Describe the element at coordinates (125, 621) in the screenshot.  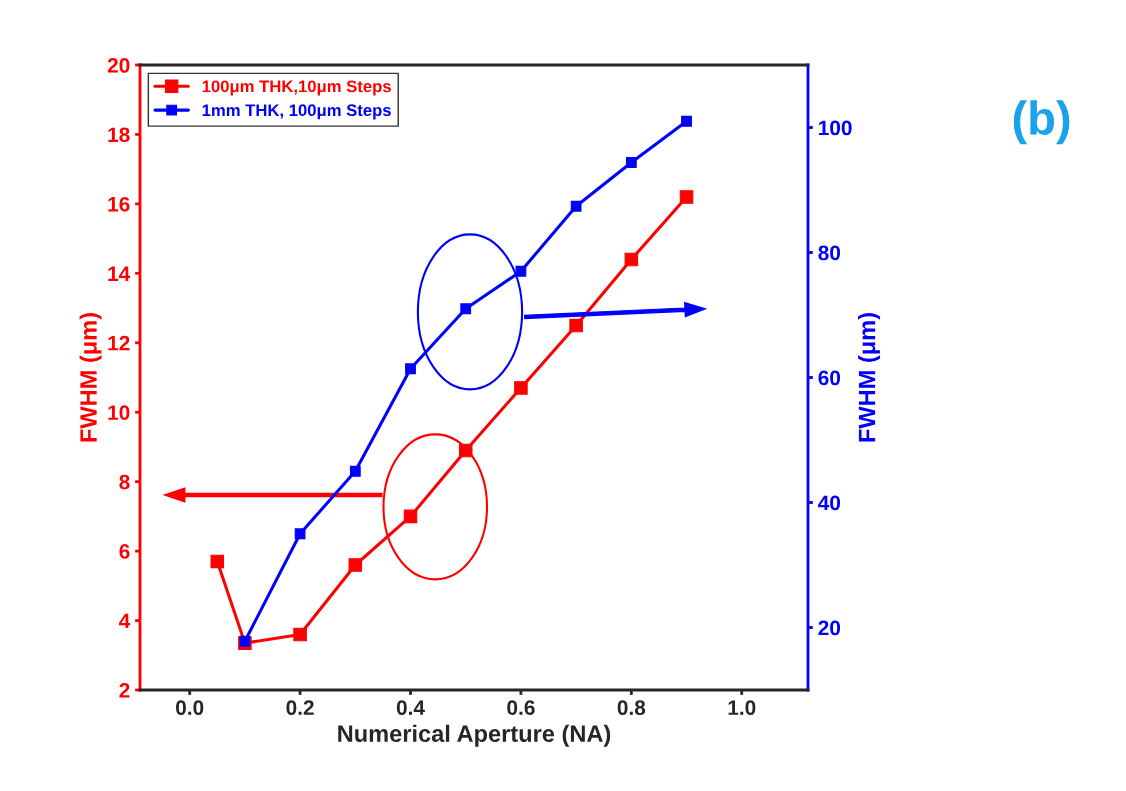
I see `y-tick-label: 4` at that location.